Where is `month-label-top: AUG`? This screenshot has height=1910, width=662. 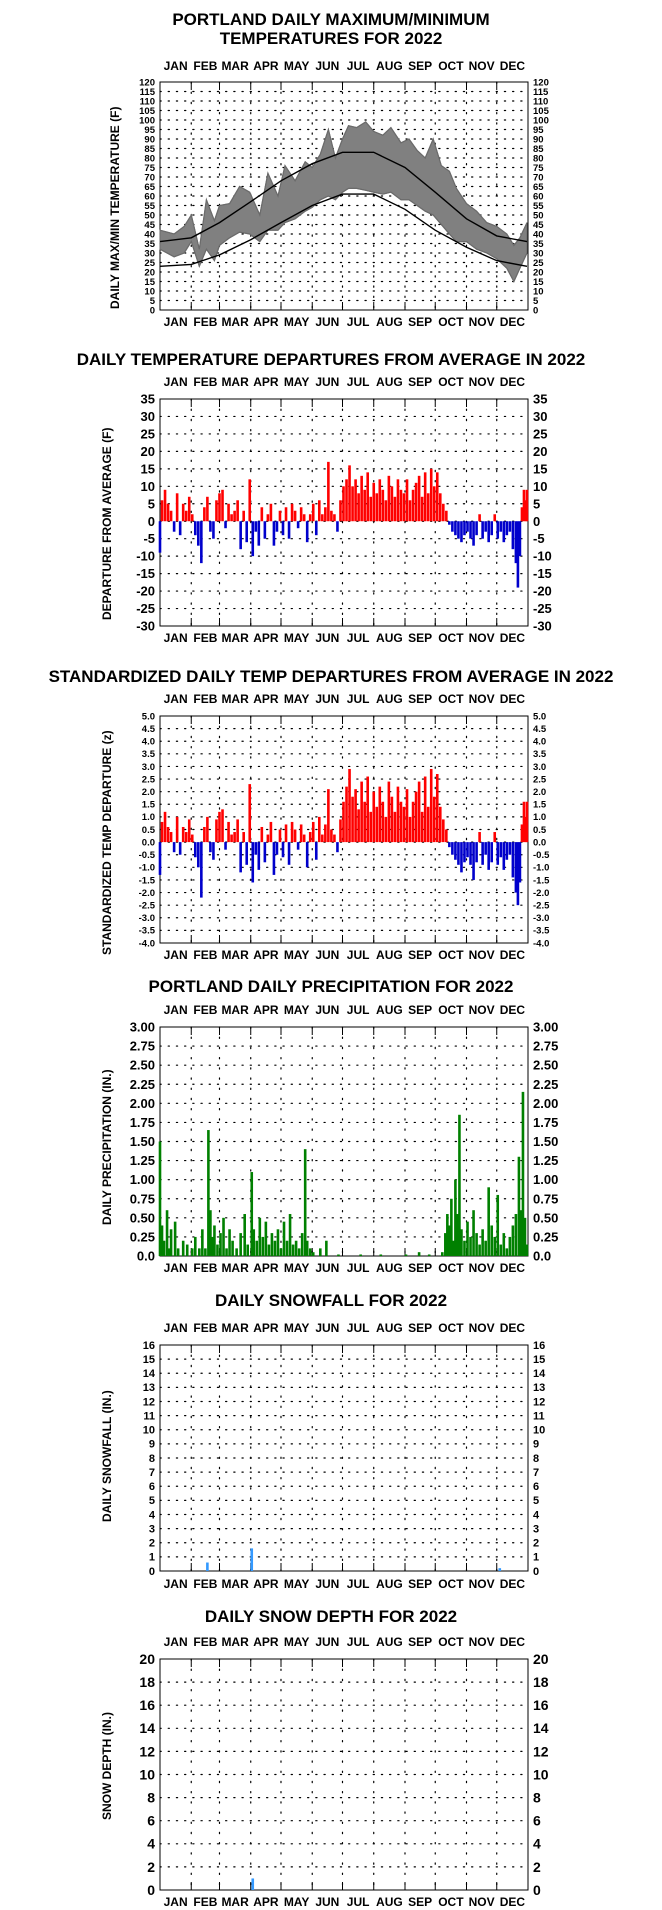
month-label-top: AUG is located at coordinates (389, 1642).